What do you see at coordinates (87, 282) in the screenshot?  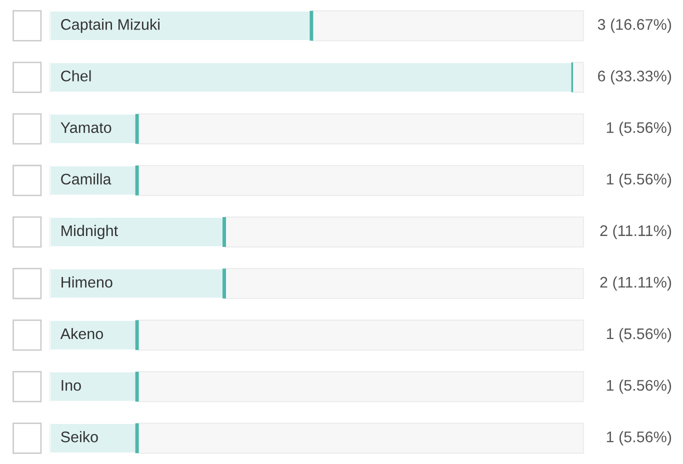 I see `y-tick-label: Himeno` at bounding box center [87, 282].